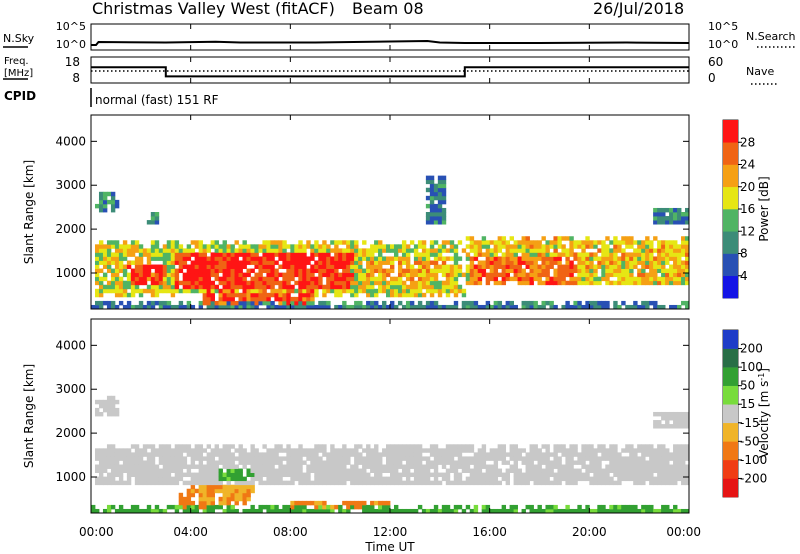 This screenshot has height=554, width=800. What do you see at coordinates (730, 131) in the screenshot?
I see `power-colorbar-swatch` at bounding box center [730, 131].